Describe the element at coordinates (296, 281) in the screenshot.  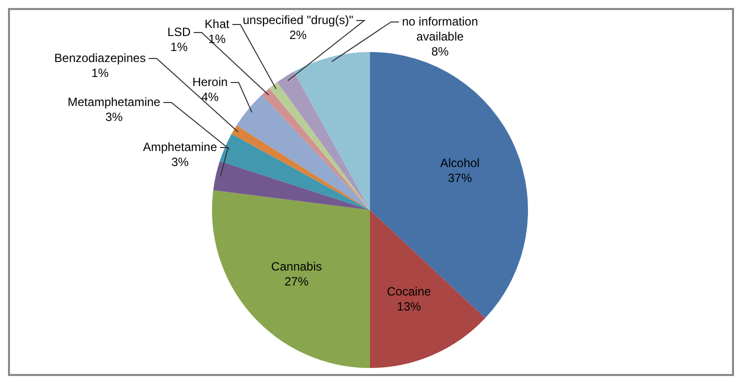
I see `data-label: 27%` at that location.